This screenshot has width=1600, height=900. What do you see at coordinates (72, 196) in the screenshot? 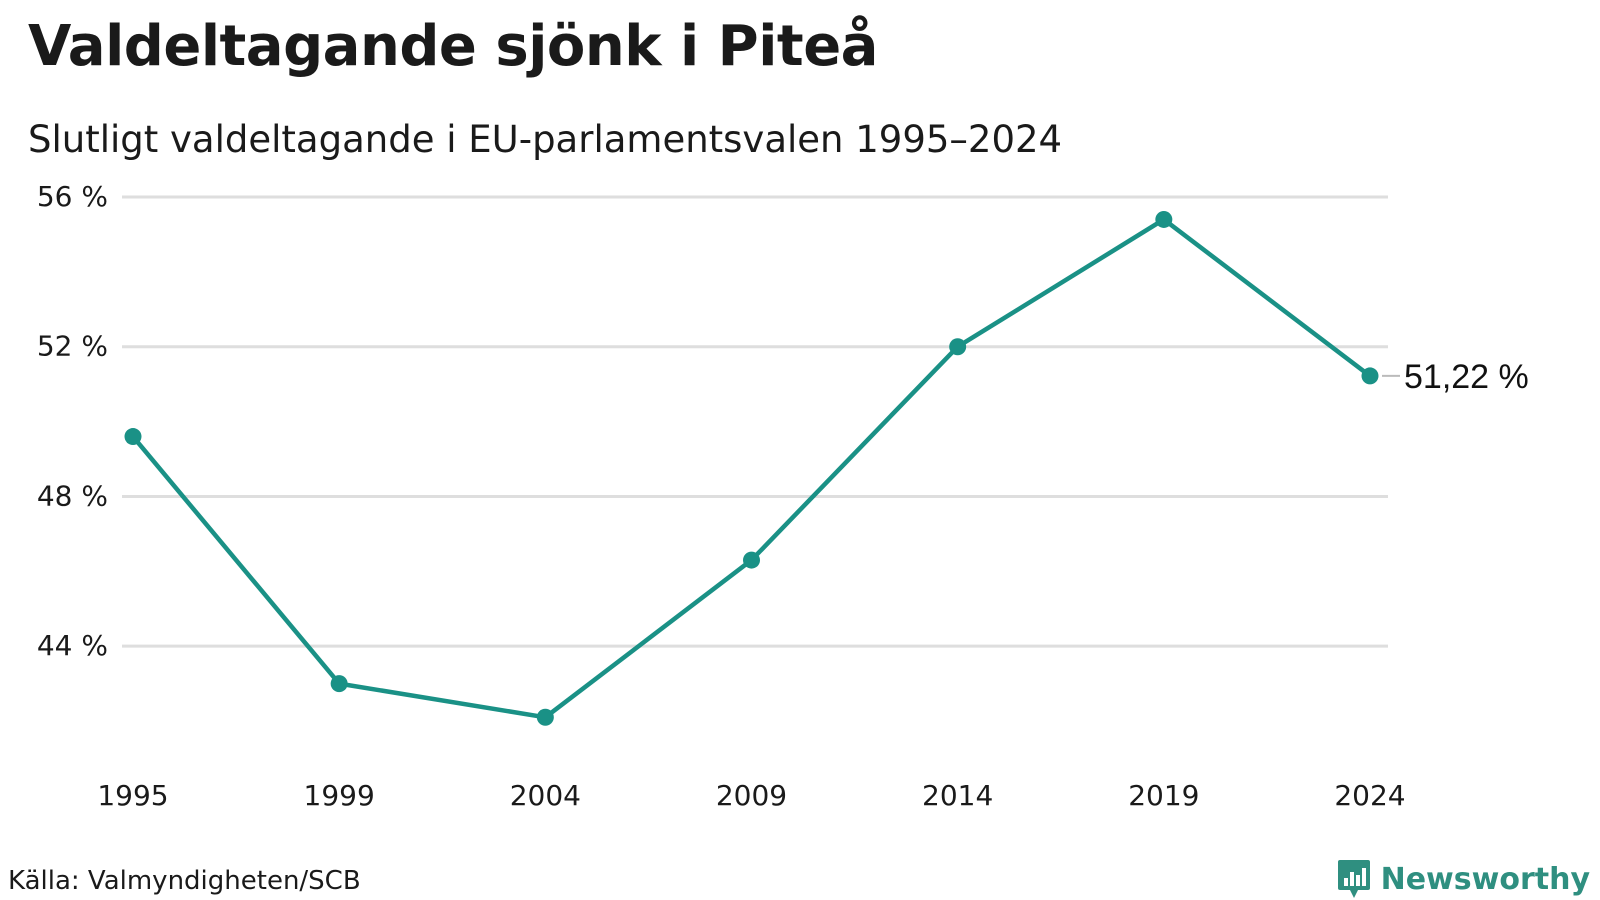
I see `y-tick-label: 56 %` at bounding box center [72, 196].